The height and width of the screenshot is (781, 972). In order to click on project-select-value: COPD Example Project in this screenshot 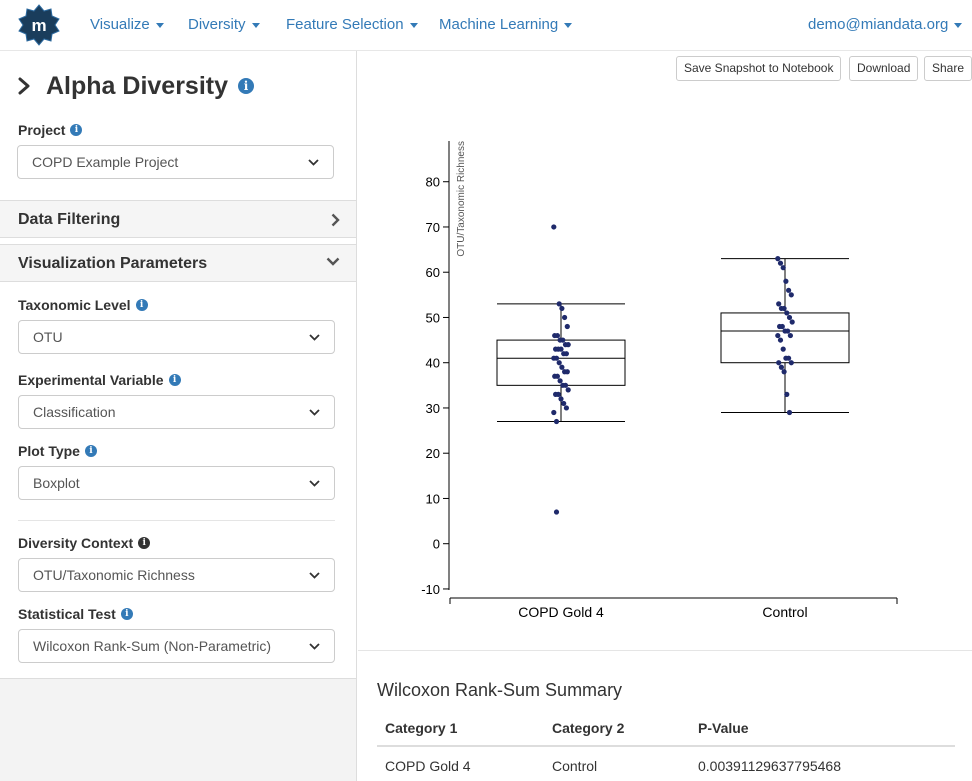, I will do `click(105, 162)`.